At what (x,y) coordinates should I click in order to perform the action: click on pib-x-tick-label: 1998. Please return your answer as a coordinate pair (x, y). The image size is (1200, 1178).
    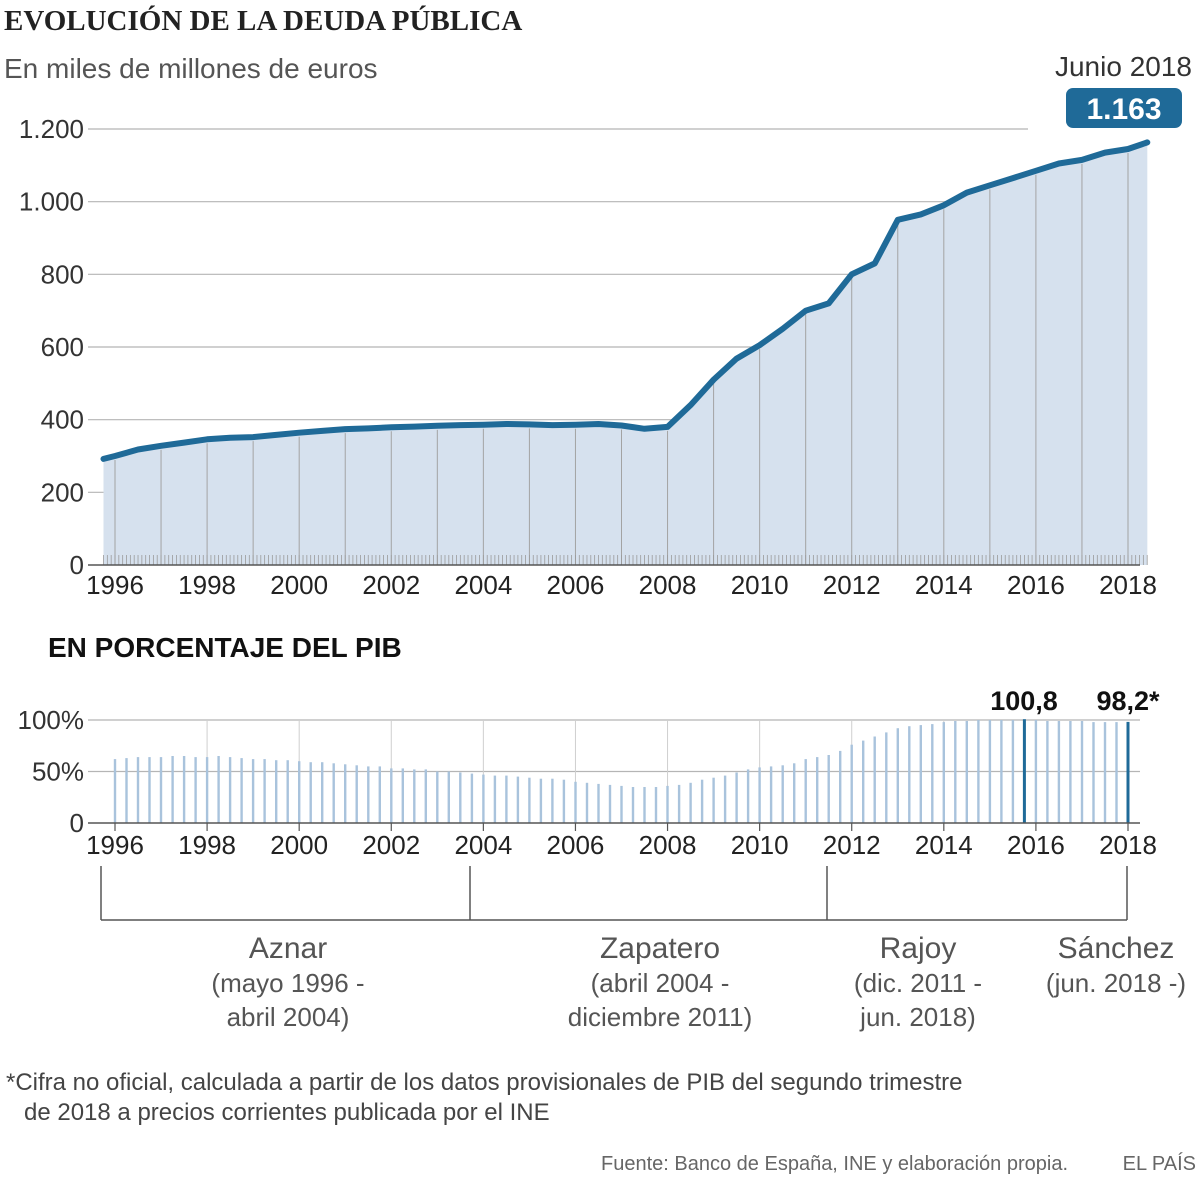
    Looking at the image, I should click on (207, 845).